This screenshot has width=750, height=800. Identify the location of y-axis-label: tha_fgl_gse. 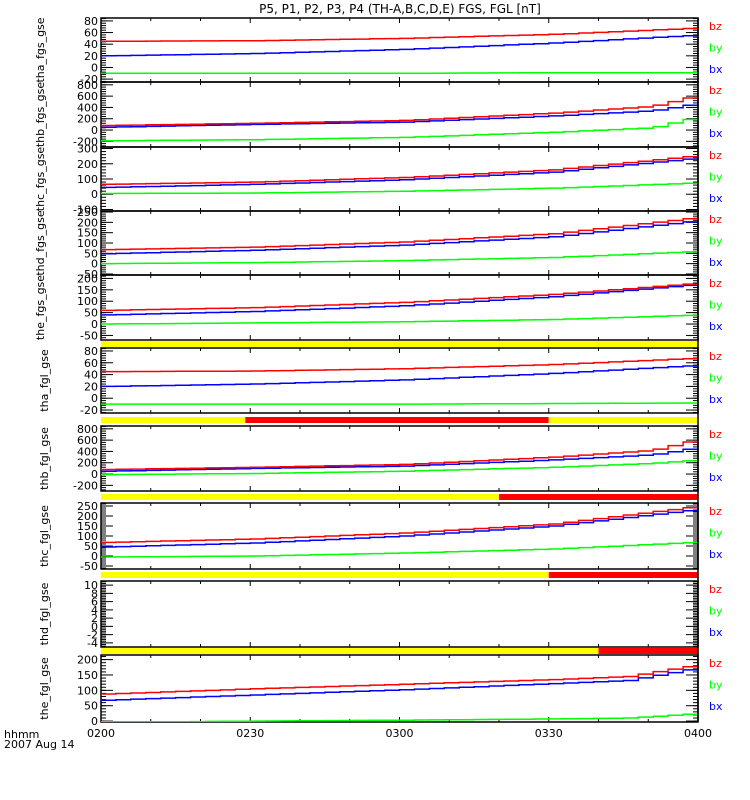
(44, 380).